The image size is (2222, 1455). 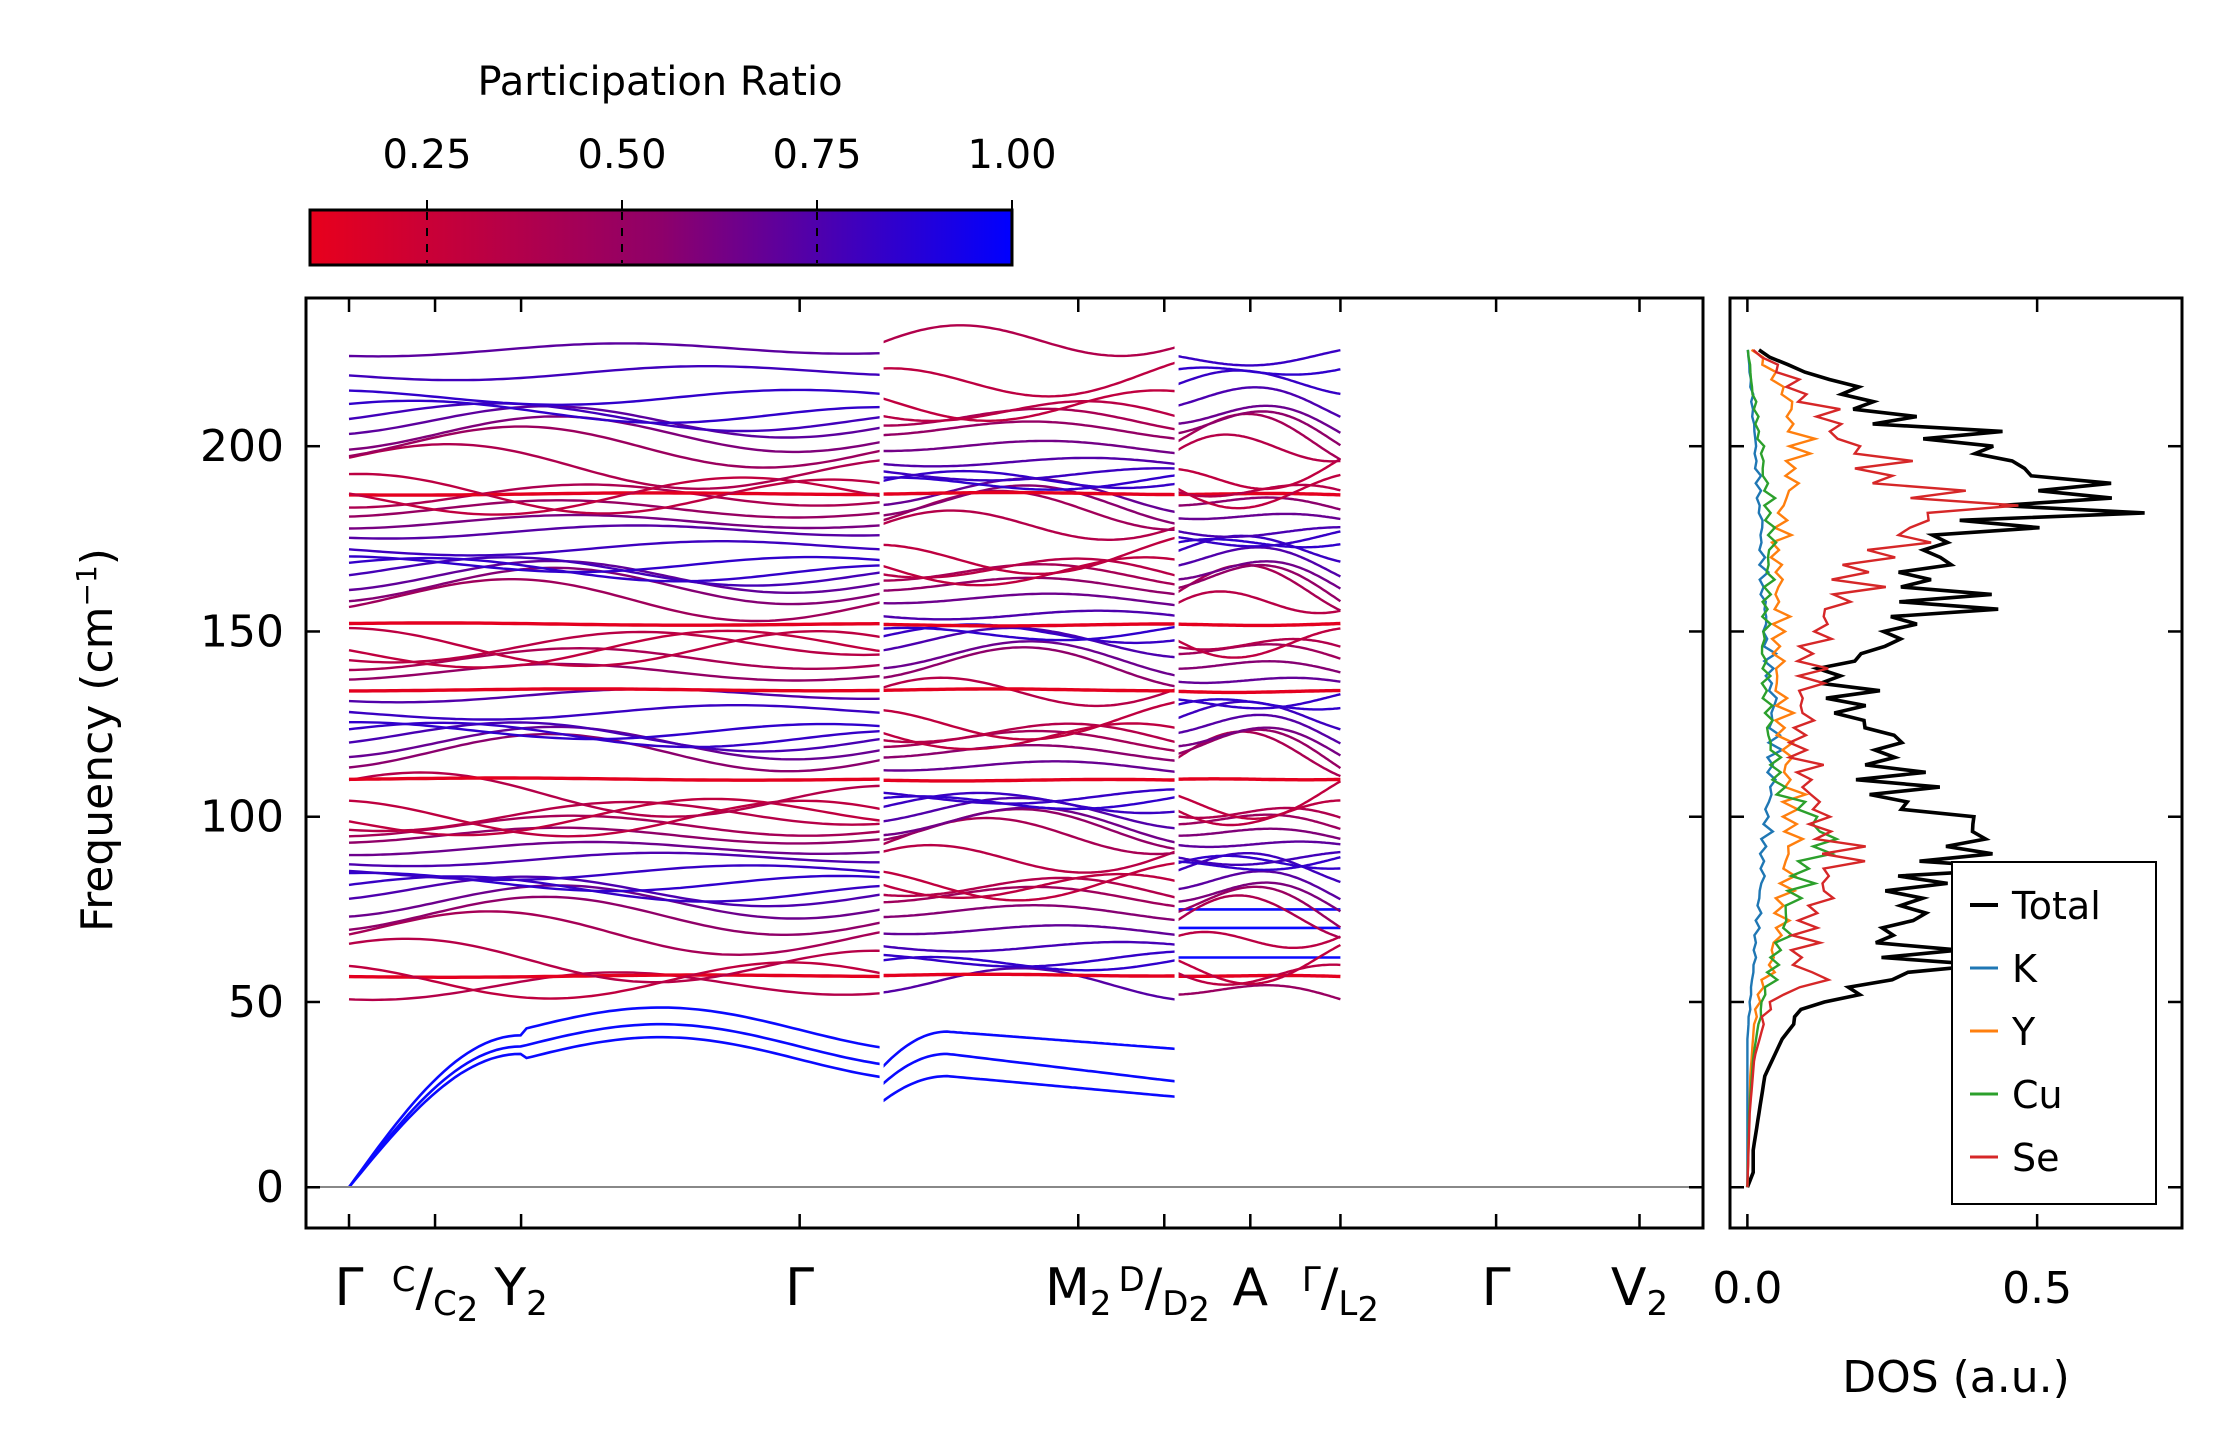 I want to click on legend-box, so click(x=2054, y=1033).